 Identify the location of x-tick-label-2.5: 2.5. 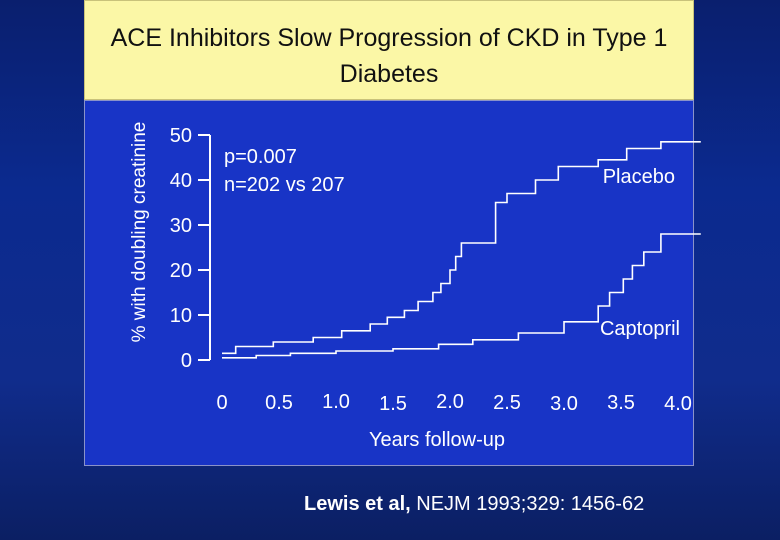
(507, 403).